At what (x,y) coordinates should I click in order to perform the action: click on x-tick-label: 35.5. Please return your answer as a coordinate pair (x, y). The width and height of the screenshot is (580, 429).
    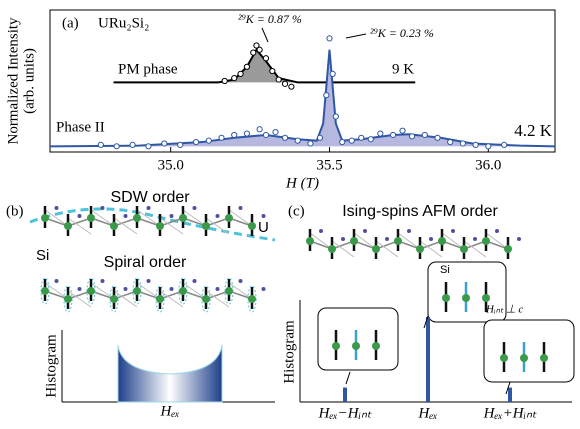
    Looking at the image, I should click on (329, 165).